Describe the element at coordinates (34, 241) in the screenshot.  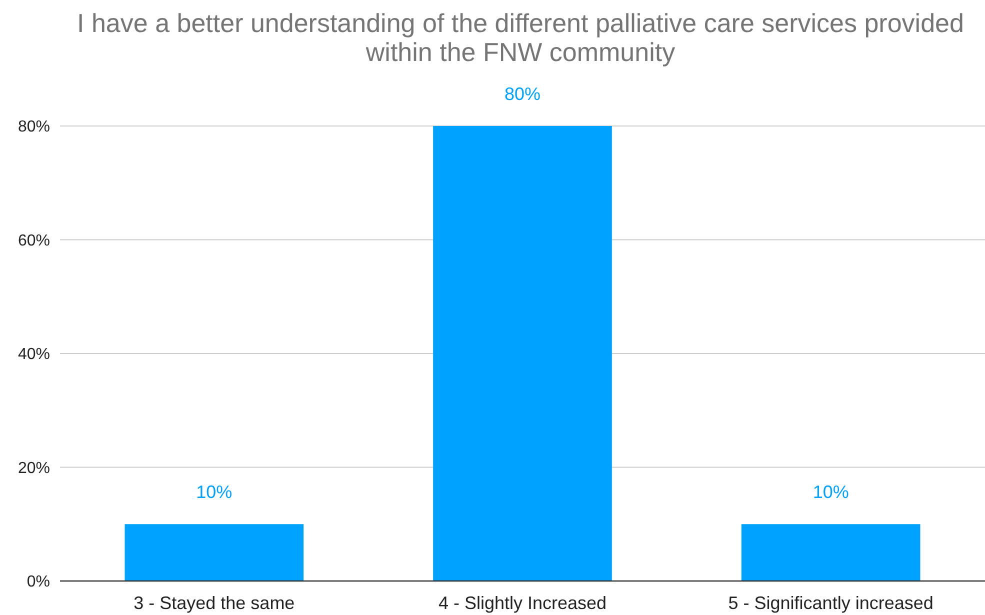
I see `y-tick-label: 60%` at that location.